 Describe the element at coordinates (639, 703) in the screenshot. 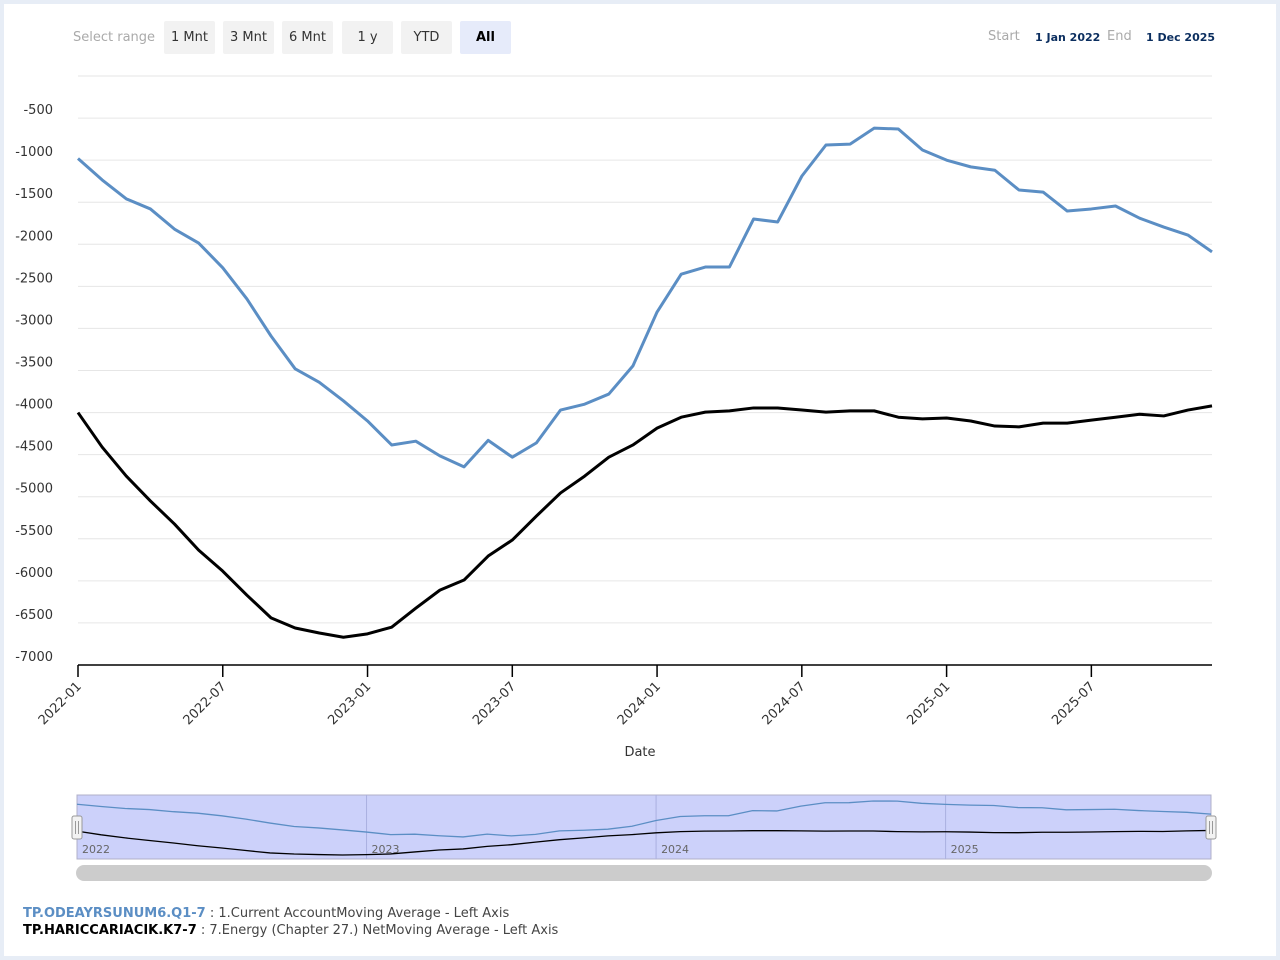

I see `x-tick-label: 2024-01` at that location.